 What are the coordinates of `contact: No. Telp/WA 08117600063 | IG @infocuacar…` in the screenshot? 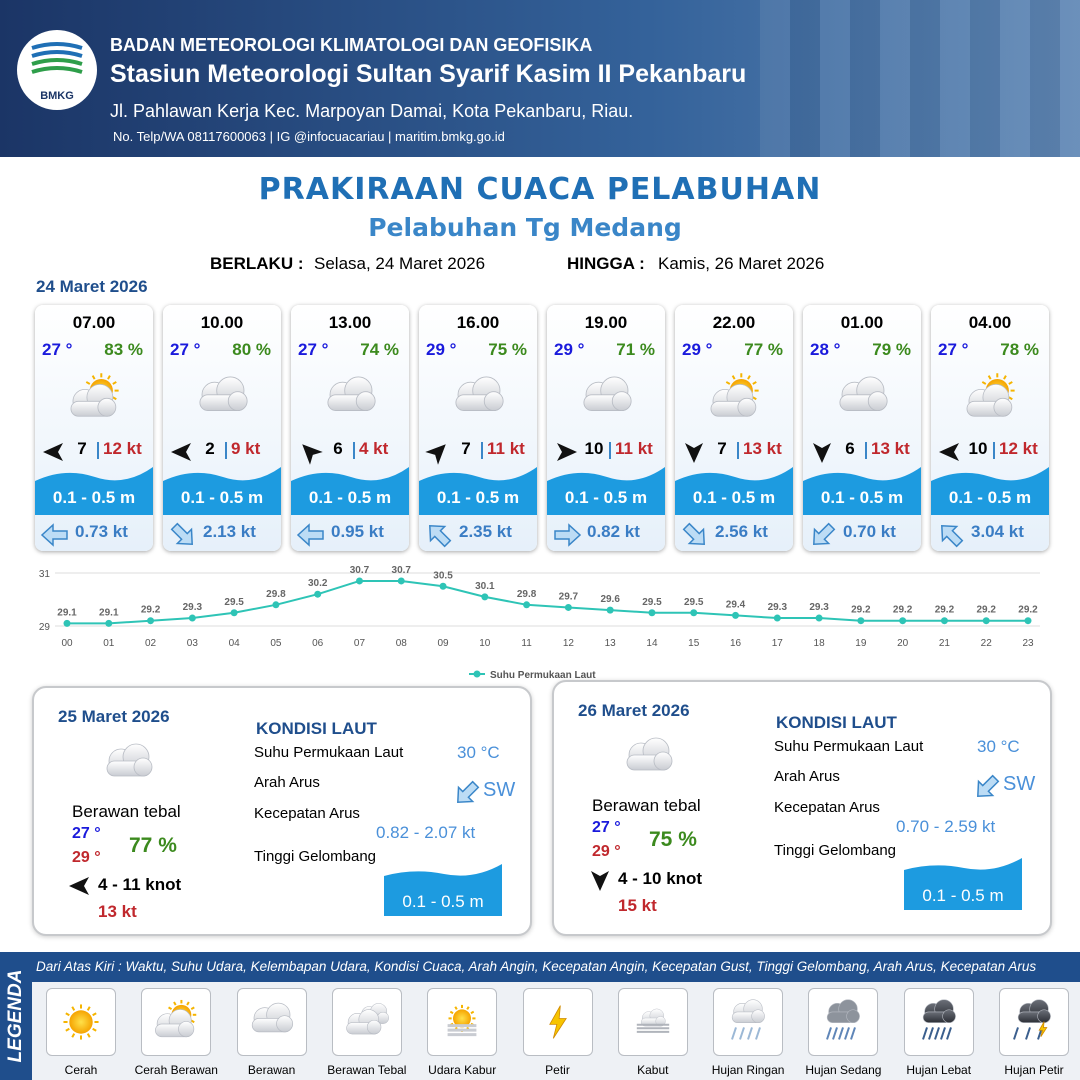 It's located at (309, 136).